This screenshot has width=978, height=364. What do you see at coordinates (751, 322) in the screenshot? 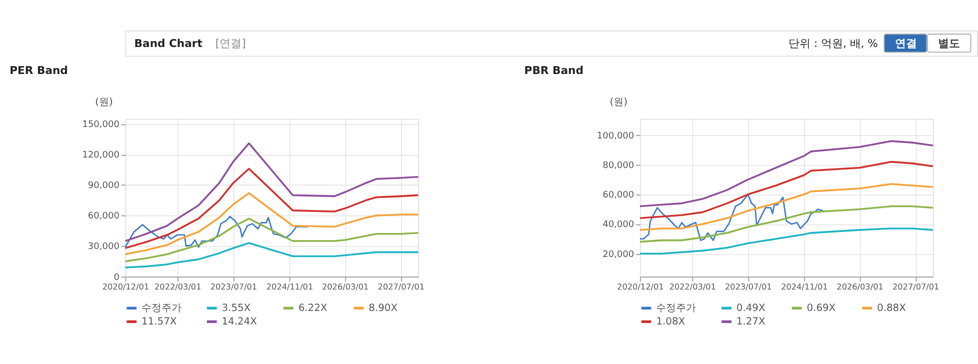
I see `legend-label: 1.27X` at bounding box center [751, 322].